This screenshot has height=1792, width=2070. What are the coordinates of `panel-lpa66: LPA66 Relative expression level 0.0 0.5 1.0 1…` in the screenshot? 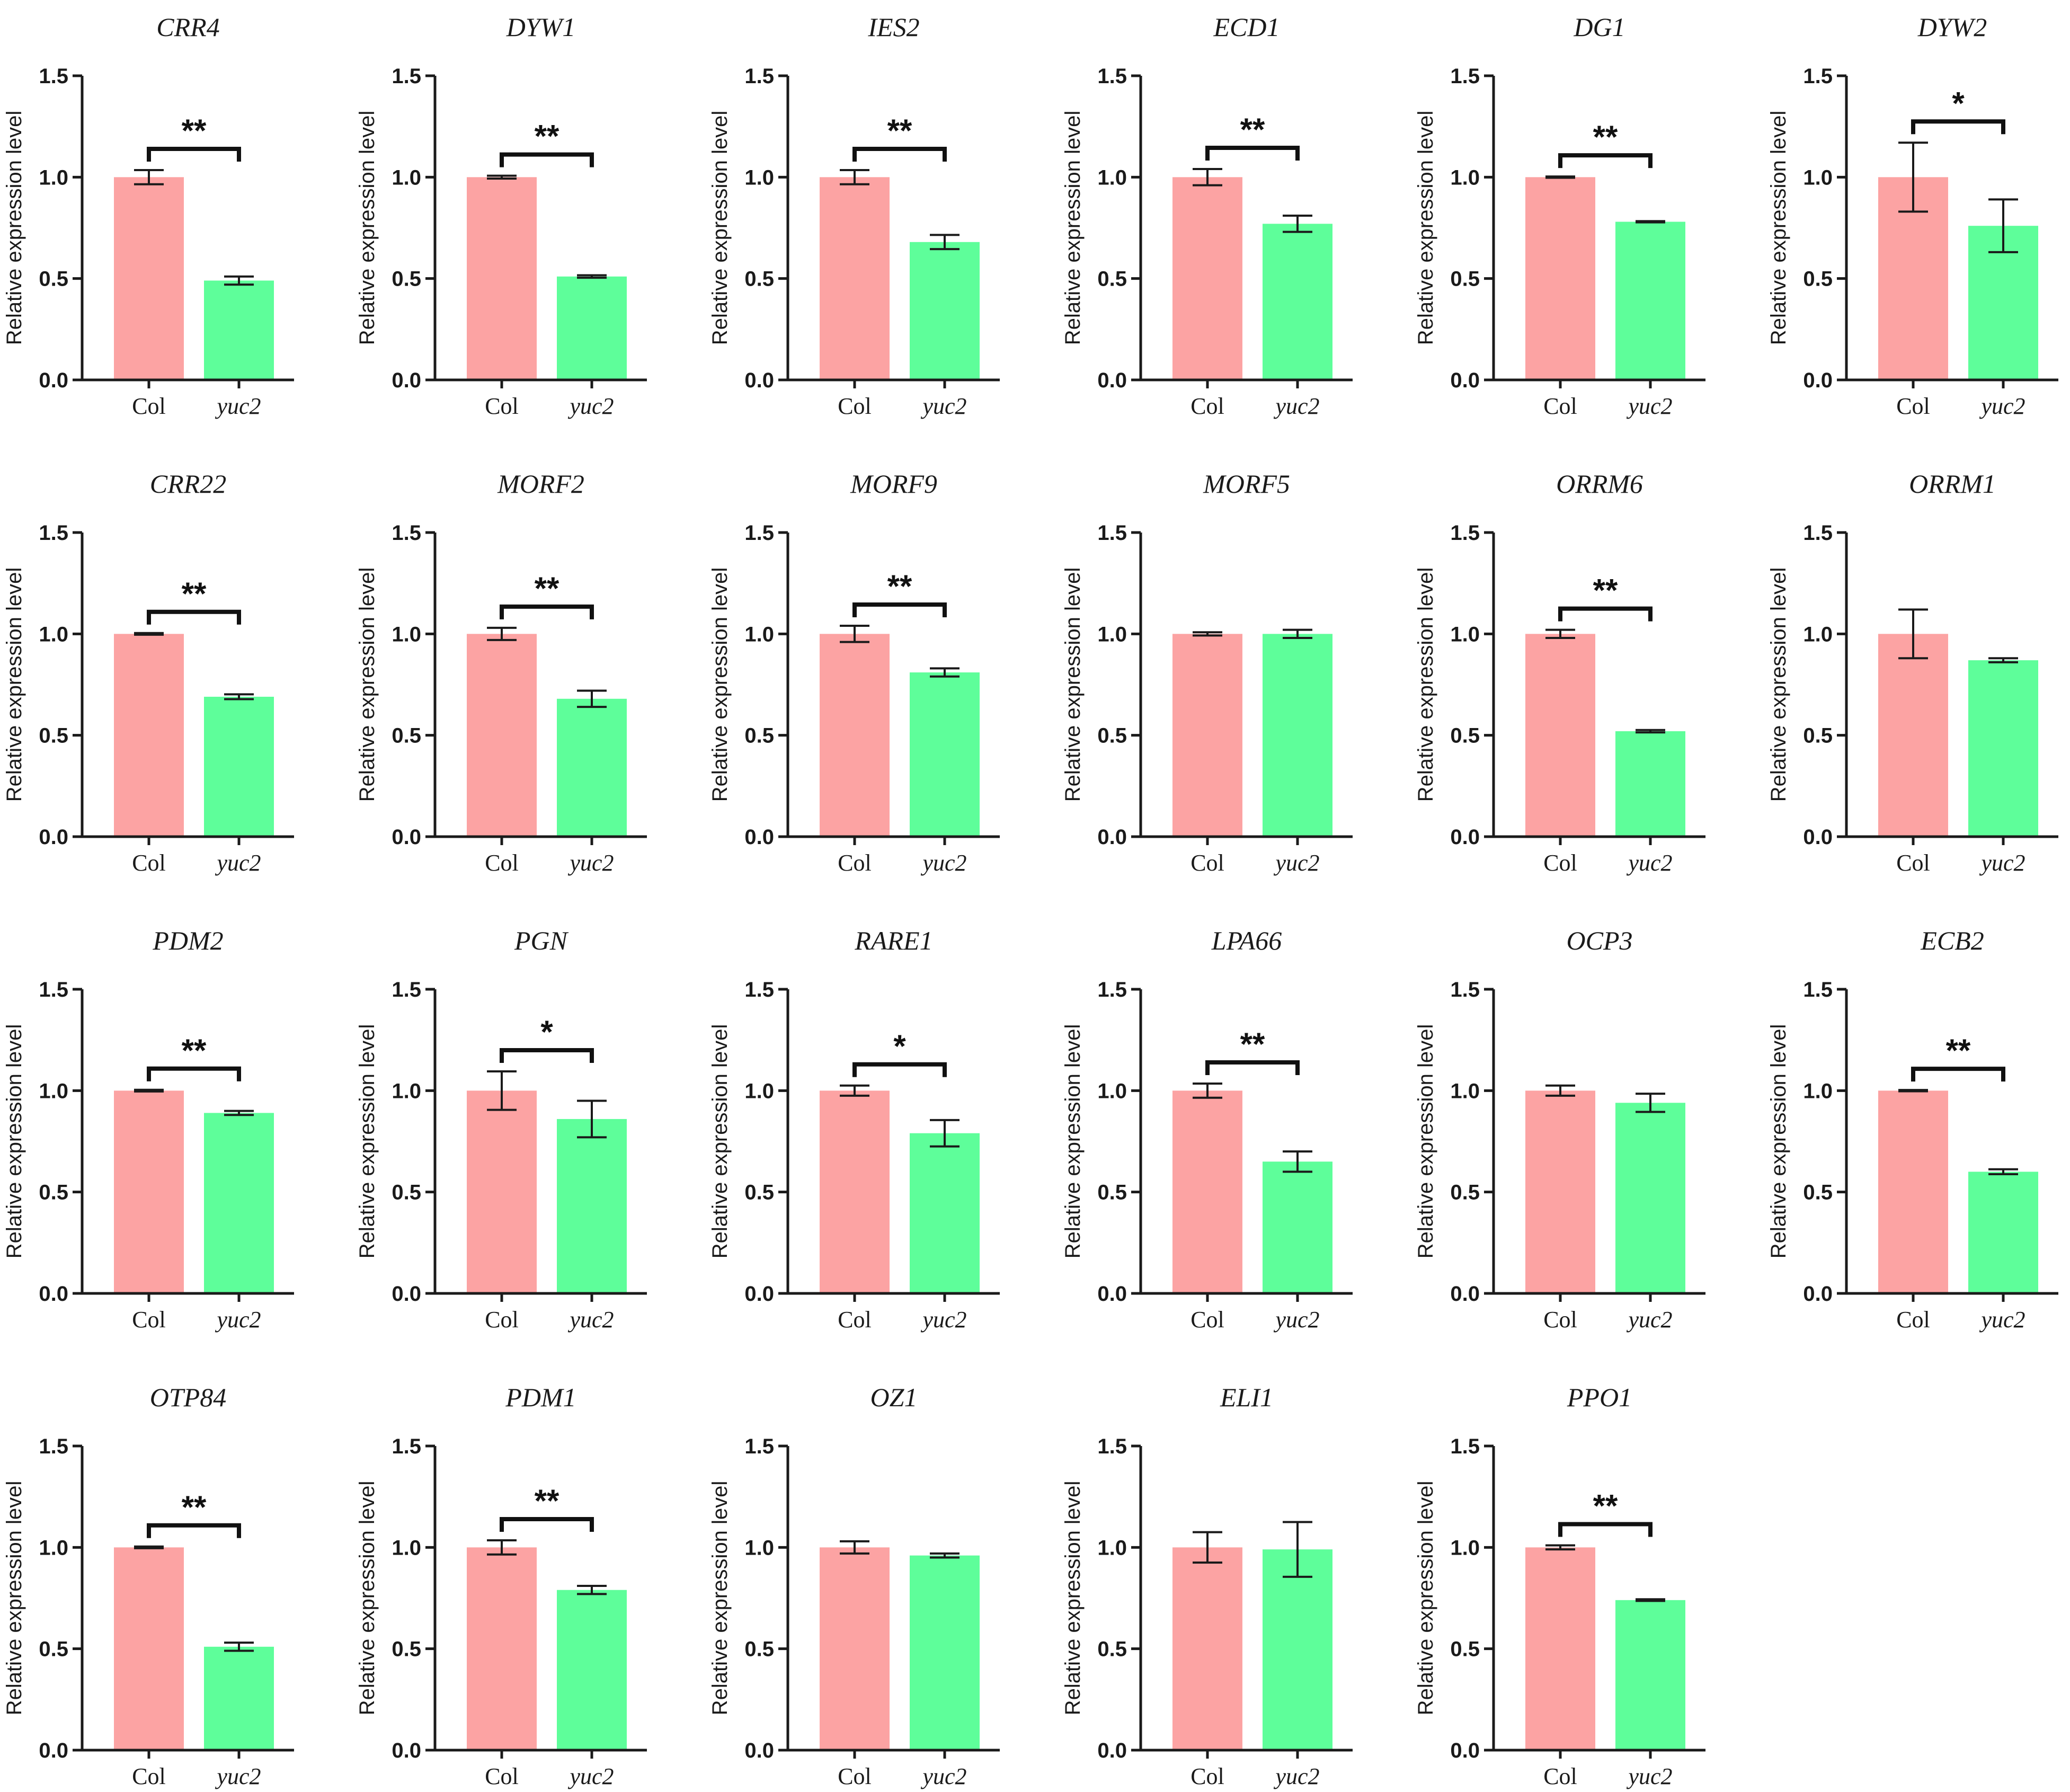 It's located at (1207, 1130).